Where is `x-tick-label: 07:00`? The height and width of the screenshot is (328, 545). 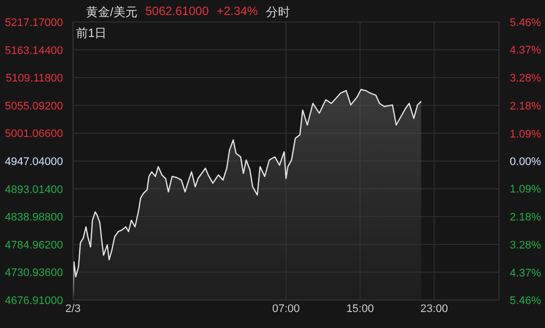 x-tick-label: 07:00 is located at coordinates (286, 309).